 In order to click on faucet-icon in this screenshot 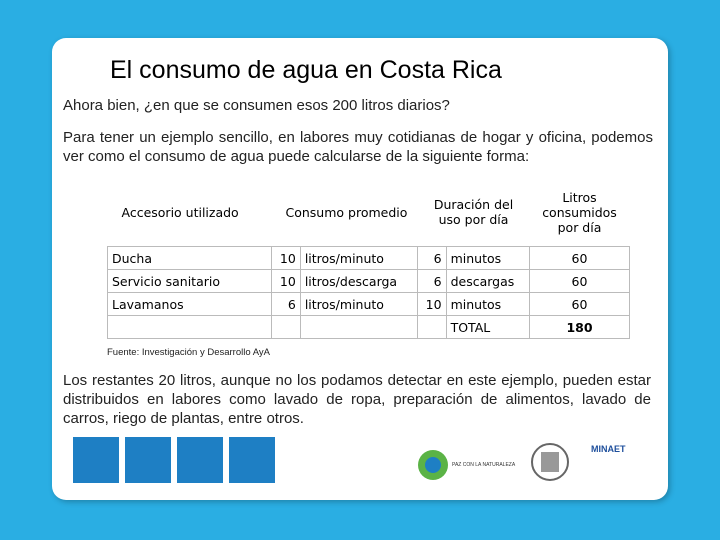, I will do `click(96, 460)`.